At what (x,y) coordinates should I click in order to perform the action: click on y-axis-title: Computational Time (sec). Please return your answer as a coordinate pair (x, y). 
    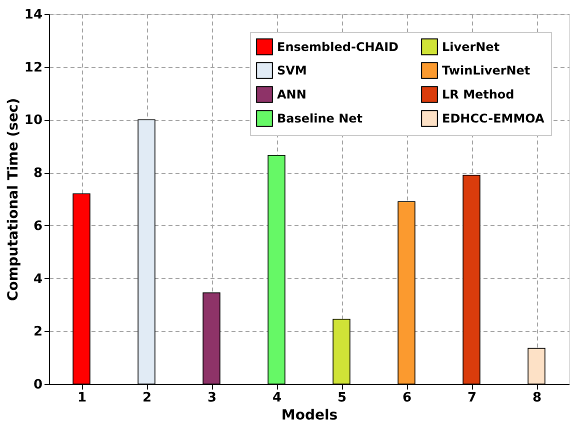
    Looking at the image, I should click on (13, 200).